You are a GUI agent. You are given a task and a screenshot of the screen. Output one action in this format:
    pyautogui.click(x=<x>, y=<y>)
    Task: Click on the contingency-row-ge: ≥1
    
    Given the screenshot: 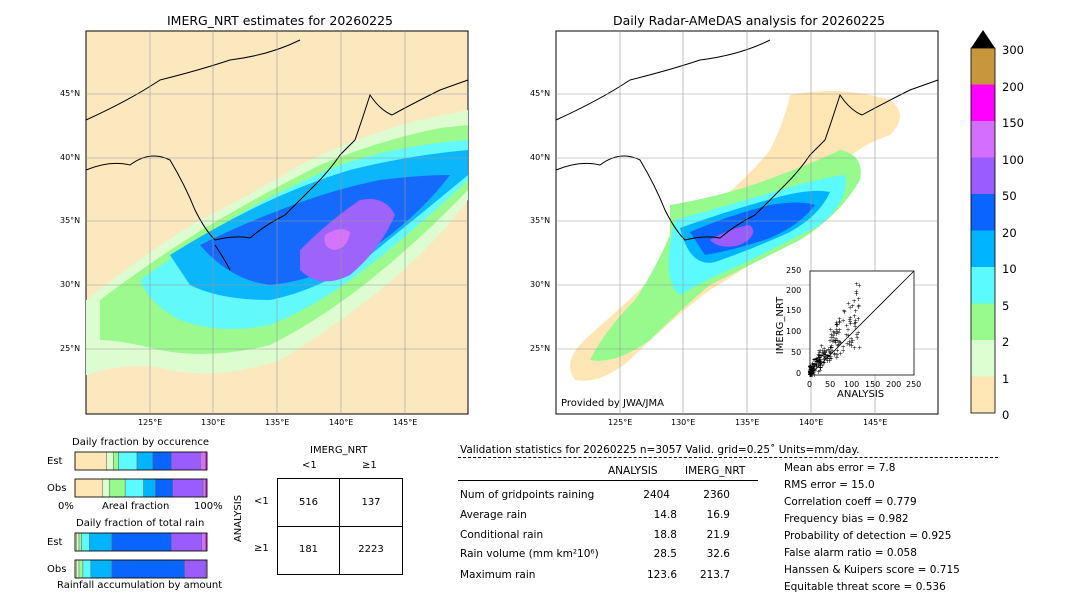 What is the action you would take?
    pyautogui.click(x=261, y=548)
    